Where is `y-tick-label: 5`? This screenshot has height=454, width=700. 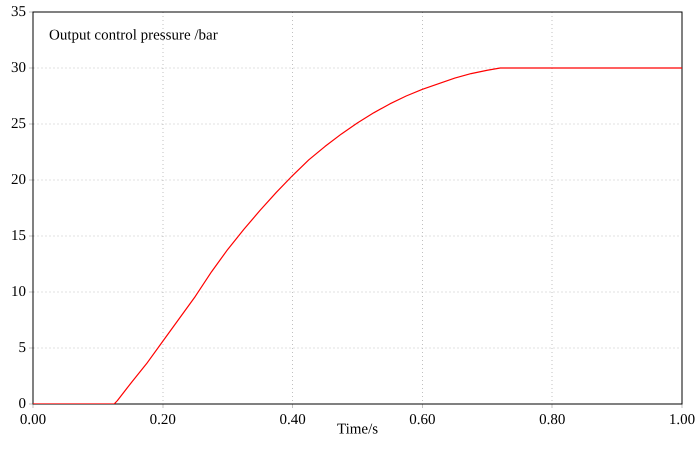
y-tick-label: 5 is located at coordinates (22, 348).